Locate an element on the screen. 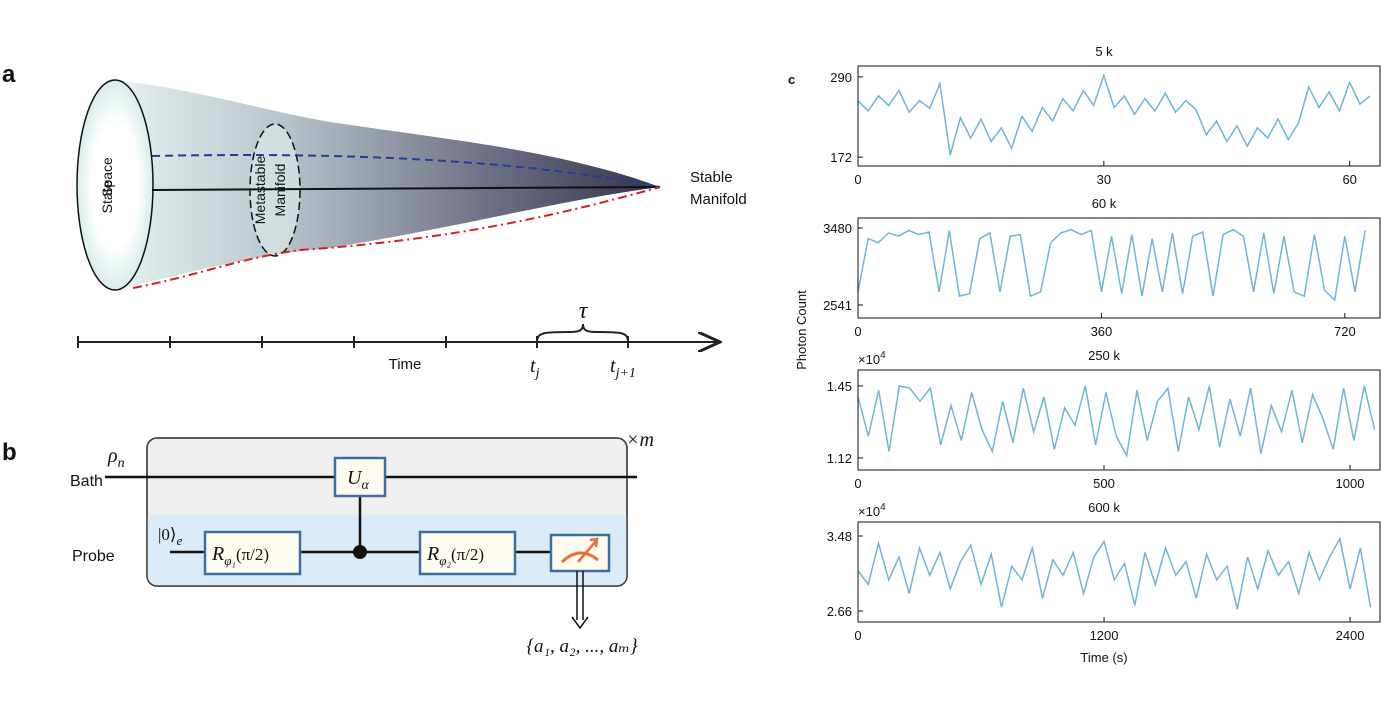 The width and height of the screenshot is (1400, 705). y-tick-label: 2541 is located at coordinates (837, 305).